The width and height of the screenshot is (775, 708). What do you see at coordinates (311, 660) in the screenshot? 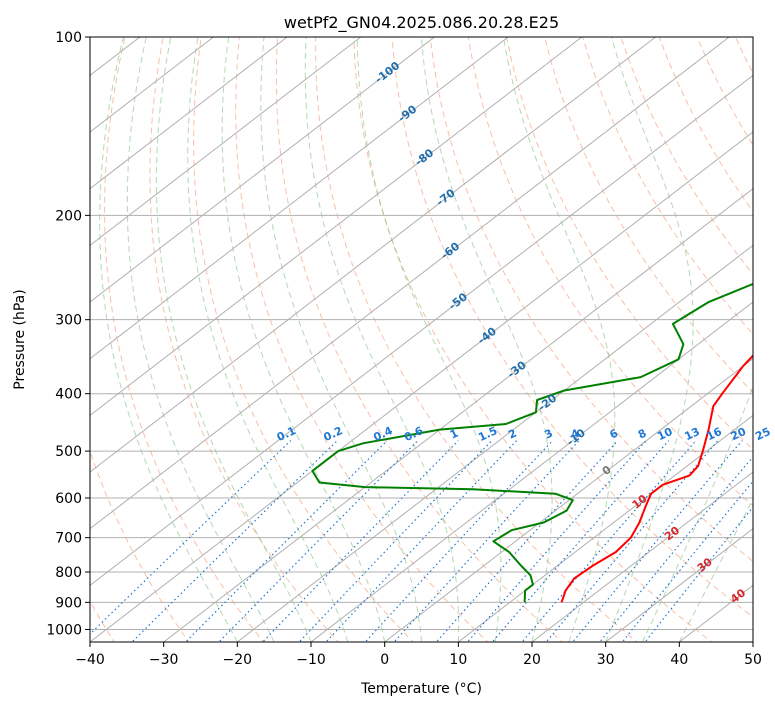
I see `x-tick-label: −10` at bounding box center [311, 660].